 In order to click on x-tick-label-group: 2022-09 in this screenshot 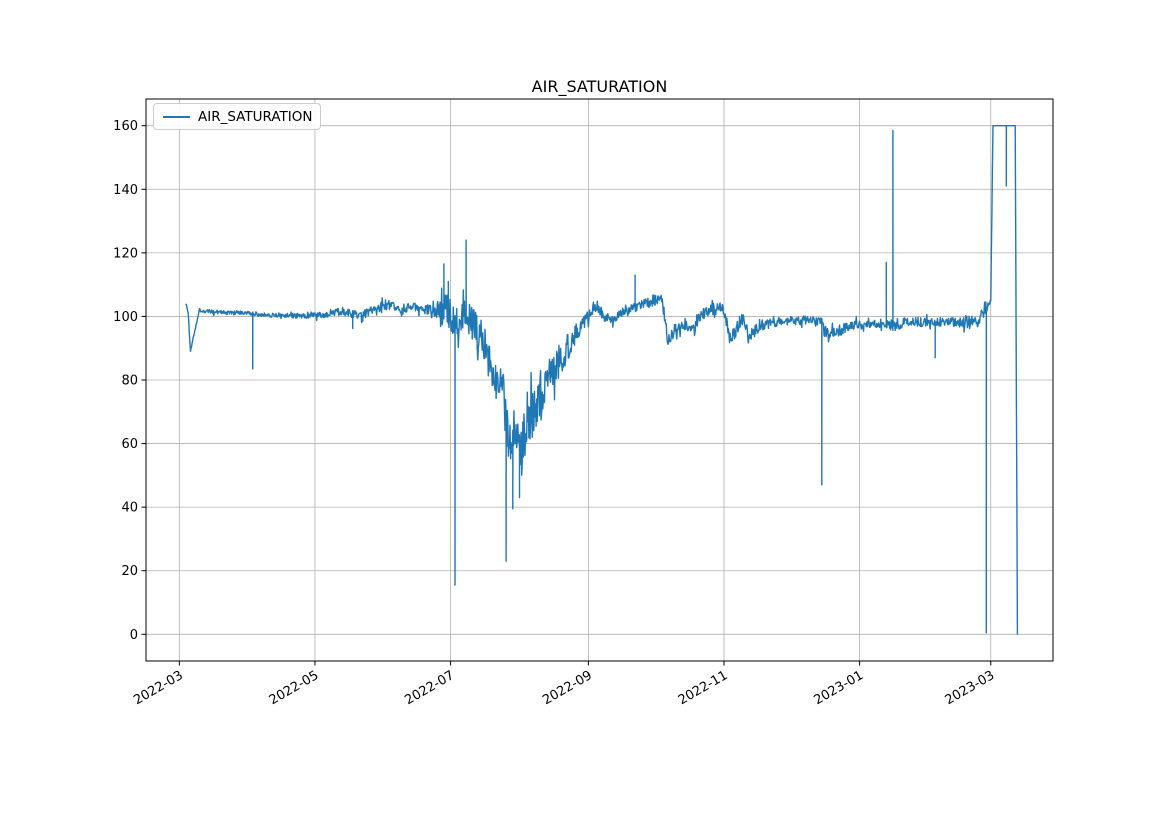, I will do `click(567, 688)`.